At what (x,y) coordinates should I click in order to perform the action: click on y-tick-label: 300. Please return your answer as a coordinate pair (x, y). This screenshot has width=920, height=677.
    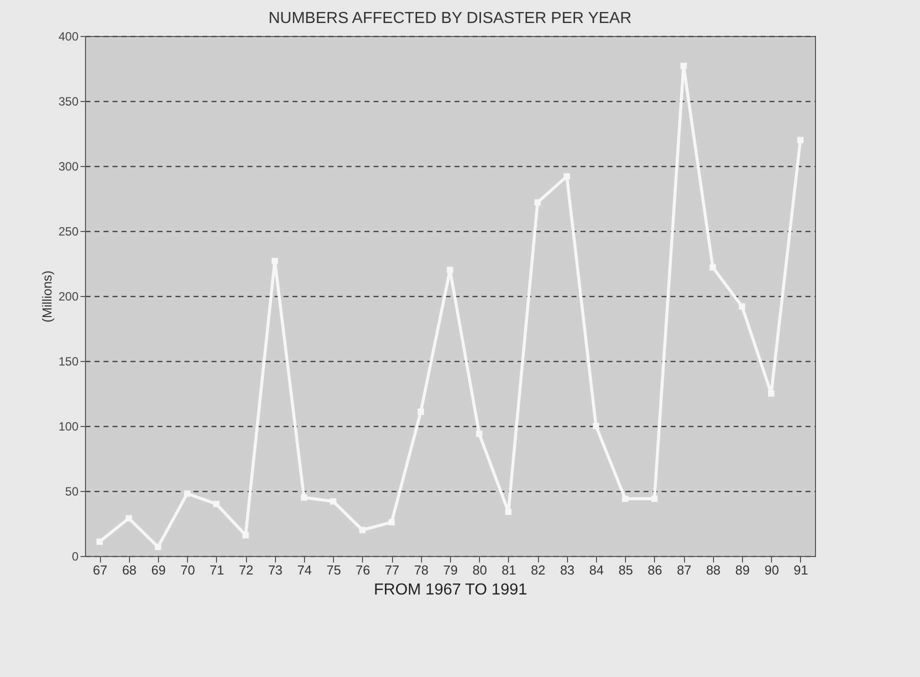
    Looking at the image, I should click on (68, 167).